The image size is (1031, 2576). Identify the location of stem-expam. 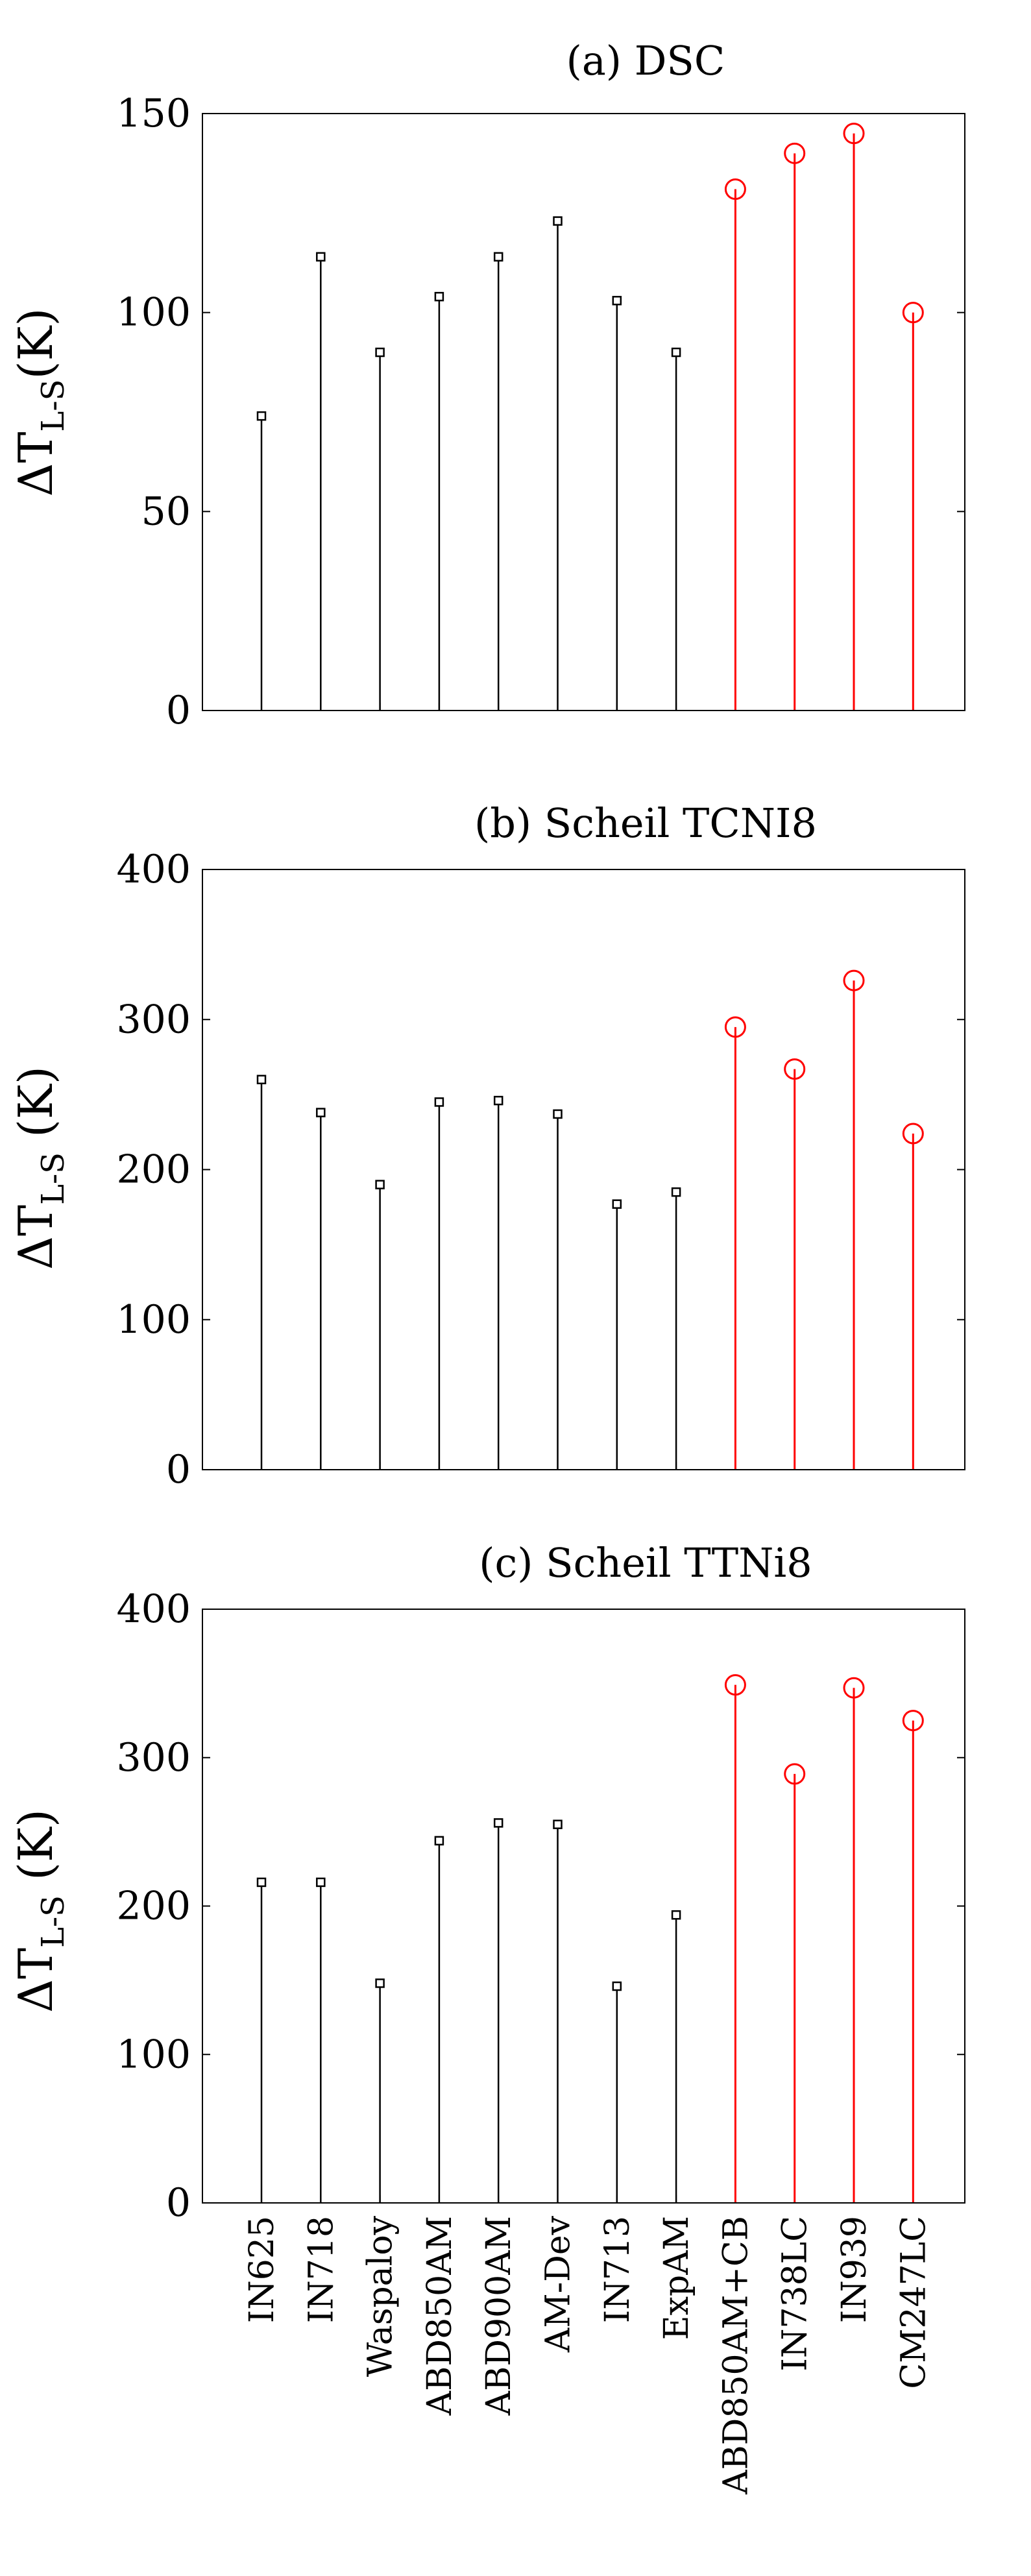
(676, 1328).